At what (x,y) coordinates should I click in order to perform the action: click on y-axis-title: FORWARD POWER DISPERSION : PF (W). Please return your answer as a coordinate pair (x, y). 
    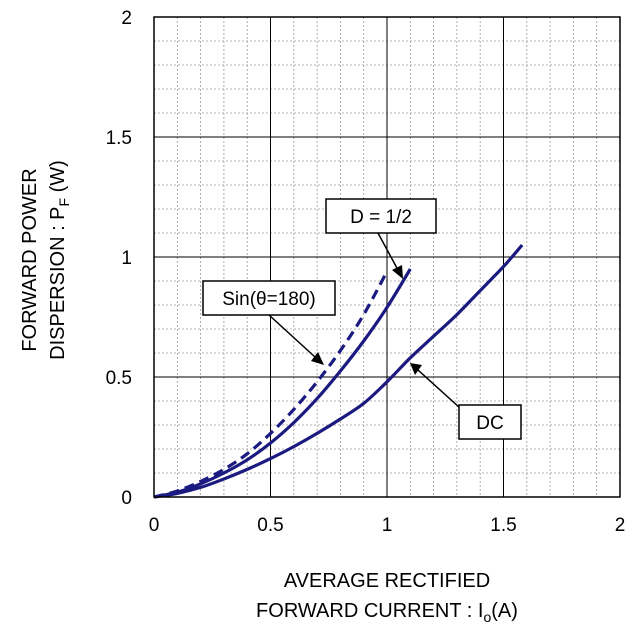
    Looking at the image, I should click on (45, 260).